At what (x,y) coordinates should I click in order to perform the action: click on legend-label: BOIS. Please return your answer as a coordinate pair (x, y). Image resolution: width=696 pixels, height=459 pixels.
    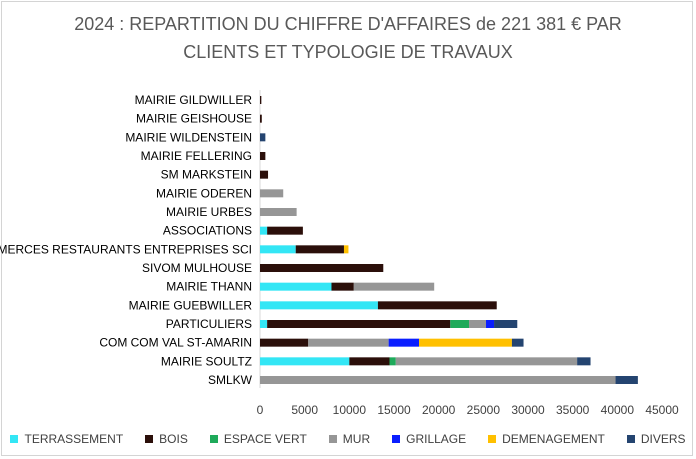
    Looking at the image, I should click on (173, 439).